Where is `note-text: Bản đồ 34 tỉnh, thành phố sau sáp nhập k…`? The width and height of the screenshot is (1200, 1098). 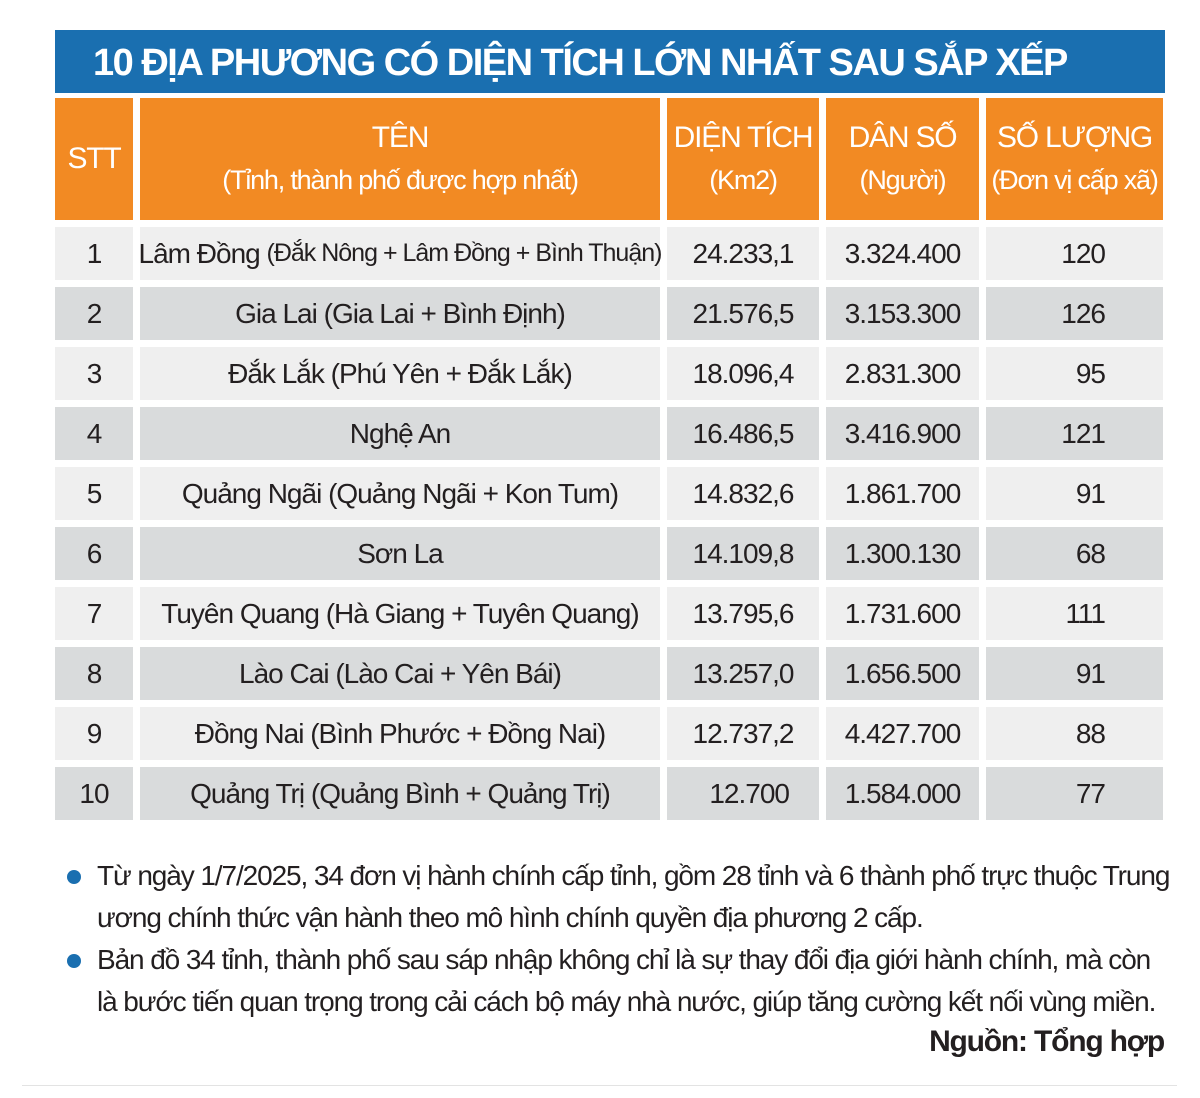
note-text: Bản đồ 34 tỉnh, thành phố sau sáp nhập k… is located at coordinates (626, 980).